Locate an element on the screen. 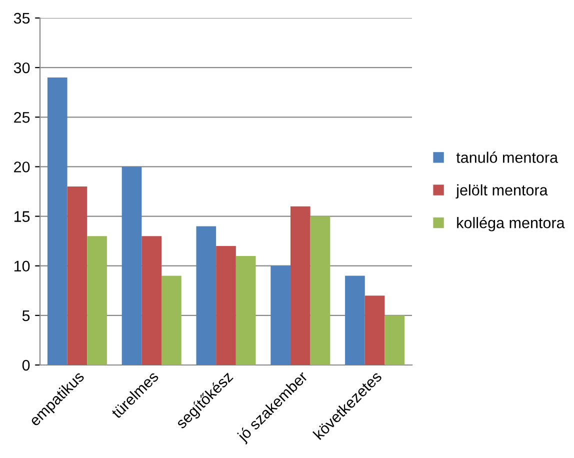 The height and width of the screenshot is (458, 574). legend-label: jelölt mentora is located at coordinates (502, 191).